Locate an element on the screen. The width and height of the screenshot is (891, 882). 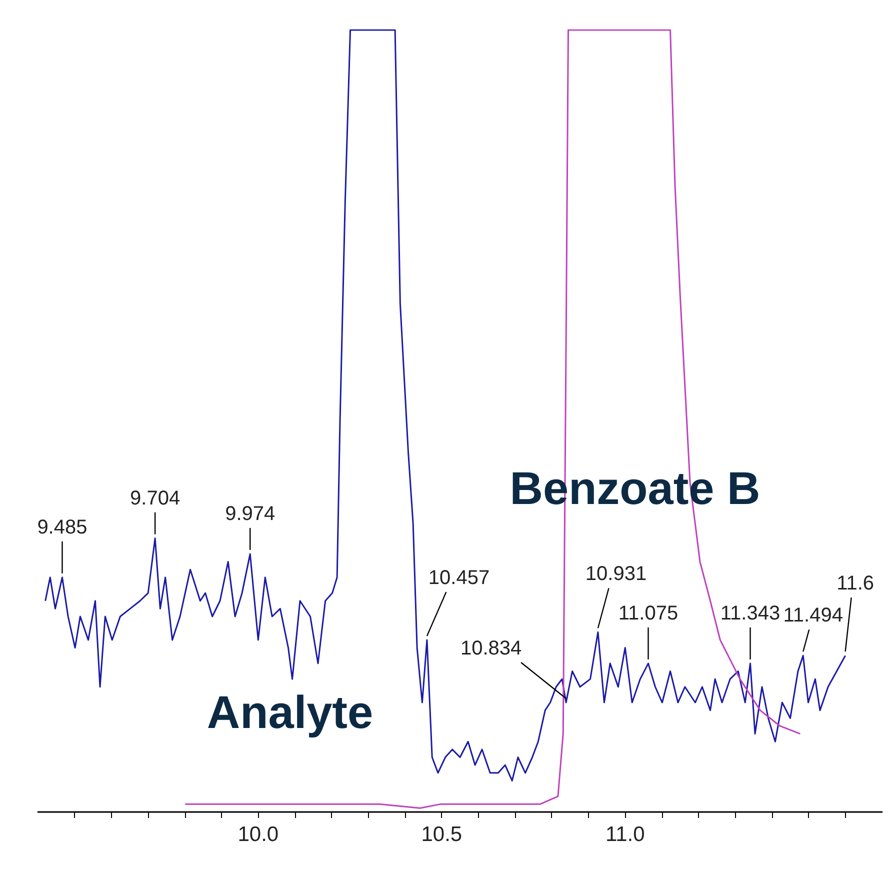
annotation: 9.485 is located at coordinates (62, 527).